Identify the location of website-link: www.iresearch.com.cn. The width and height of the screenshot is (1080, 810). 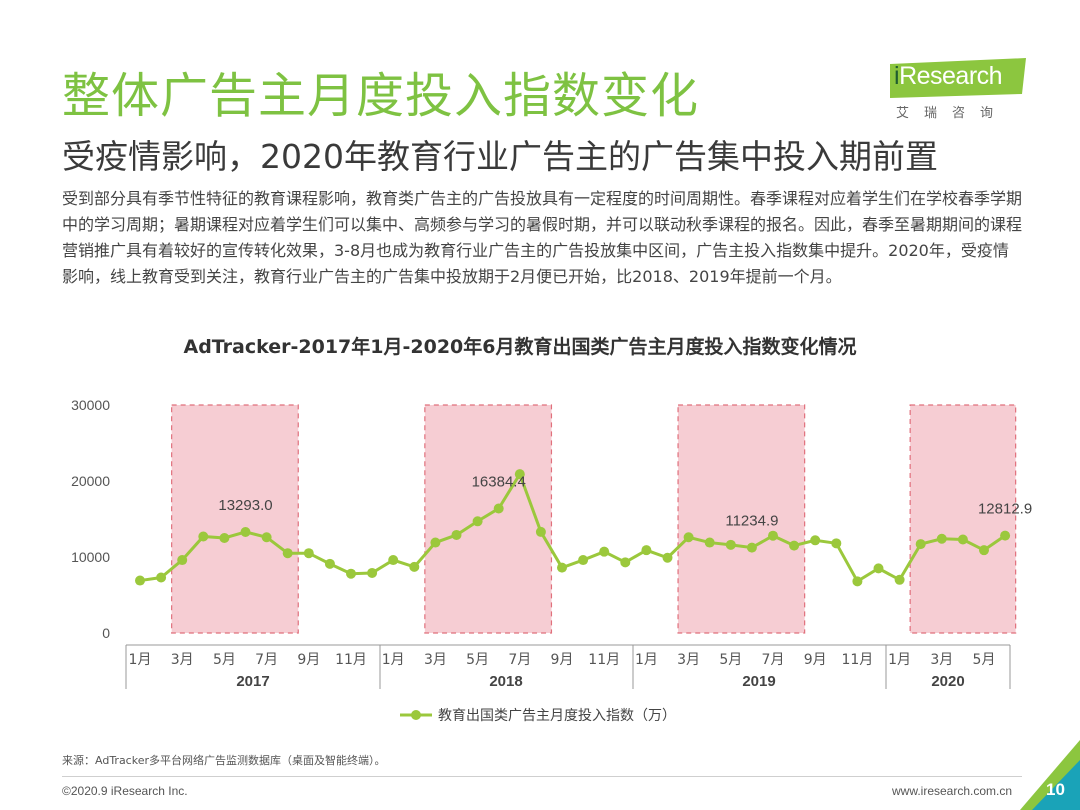
(952, 791).